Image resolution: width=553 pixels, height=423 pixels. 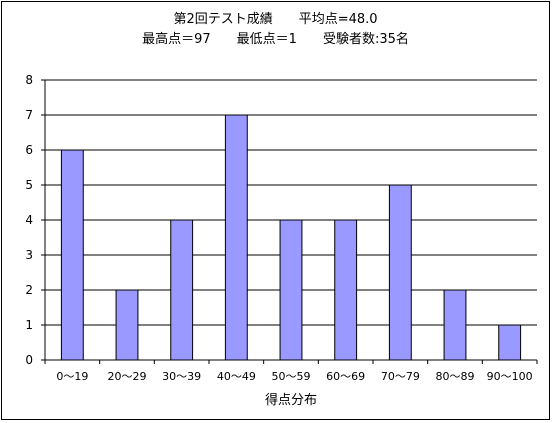 What do you see at coordinates (275, 19) in the screenshot?
I see `chart-title: 第2回テスト成績 平均点=48.0` at bounding box center [275, 19].